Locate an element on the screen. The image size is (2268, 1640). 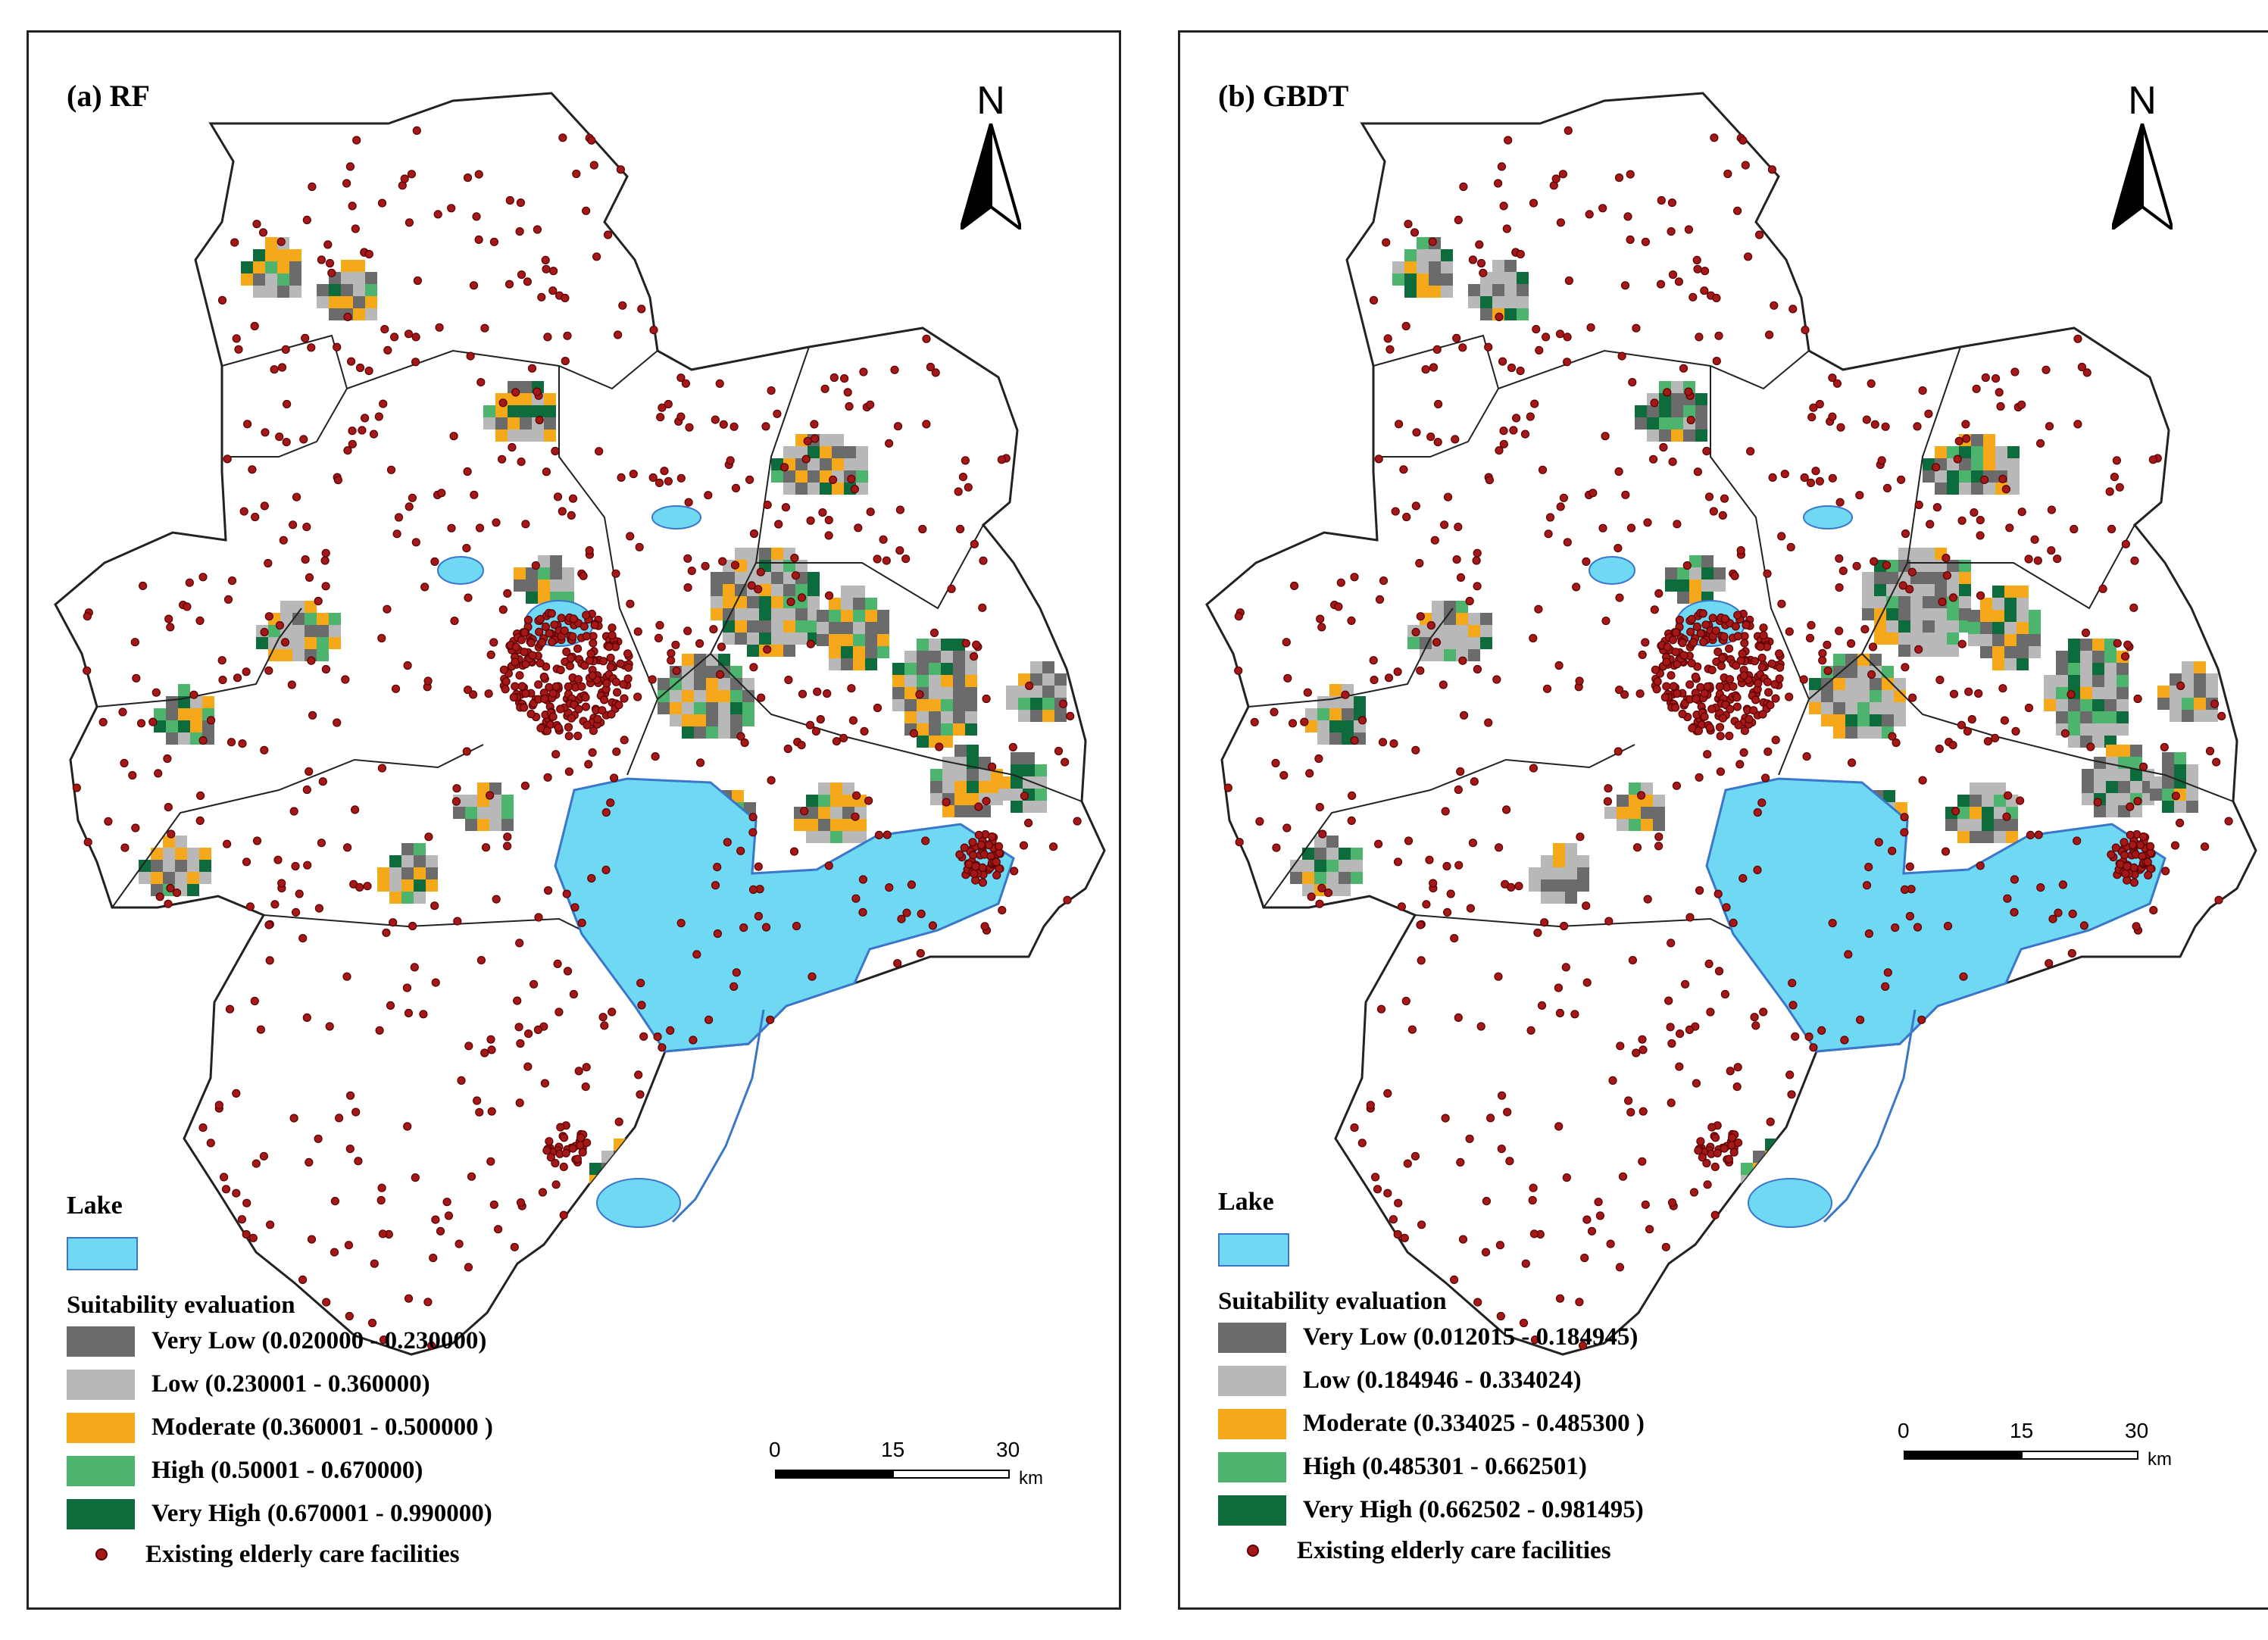
scale-segment is located at coordinates (833, 1474).